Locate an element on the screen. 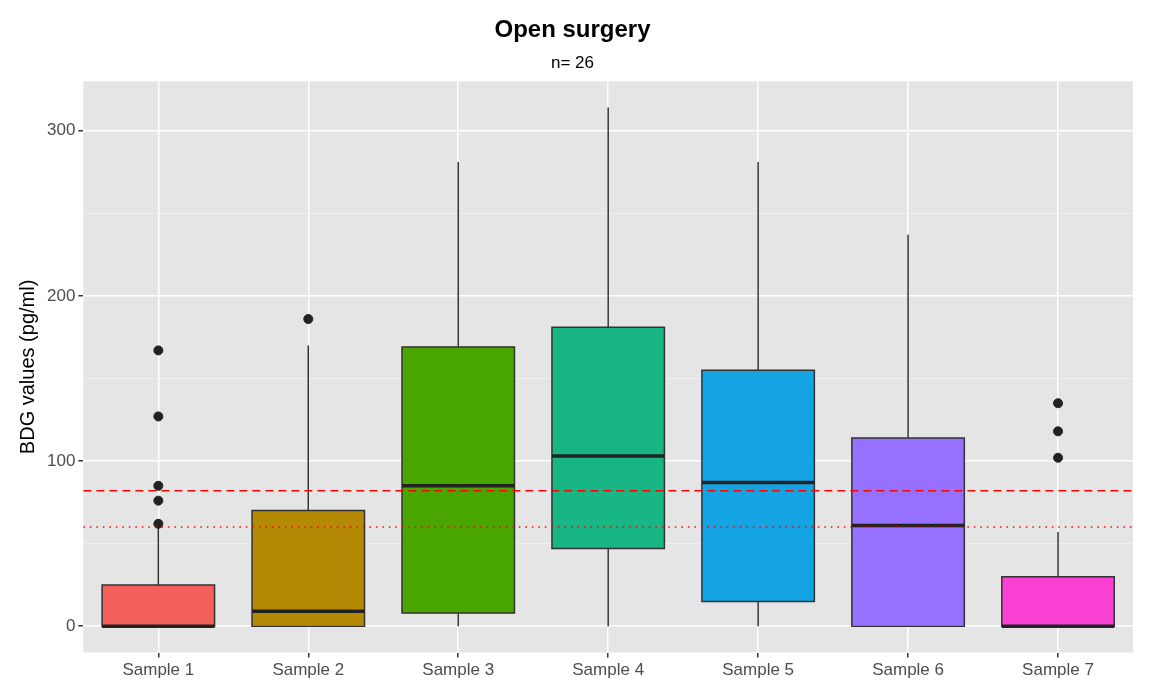 The image size is (1151, 696). chart-title: Open surgery is located at coordinates (573, 29).